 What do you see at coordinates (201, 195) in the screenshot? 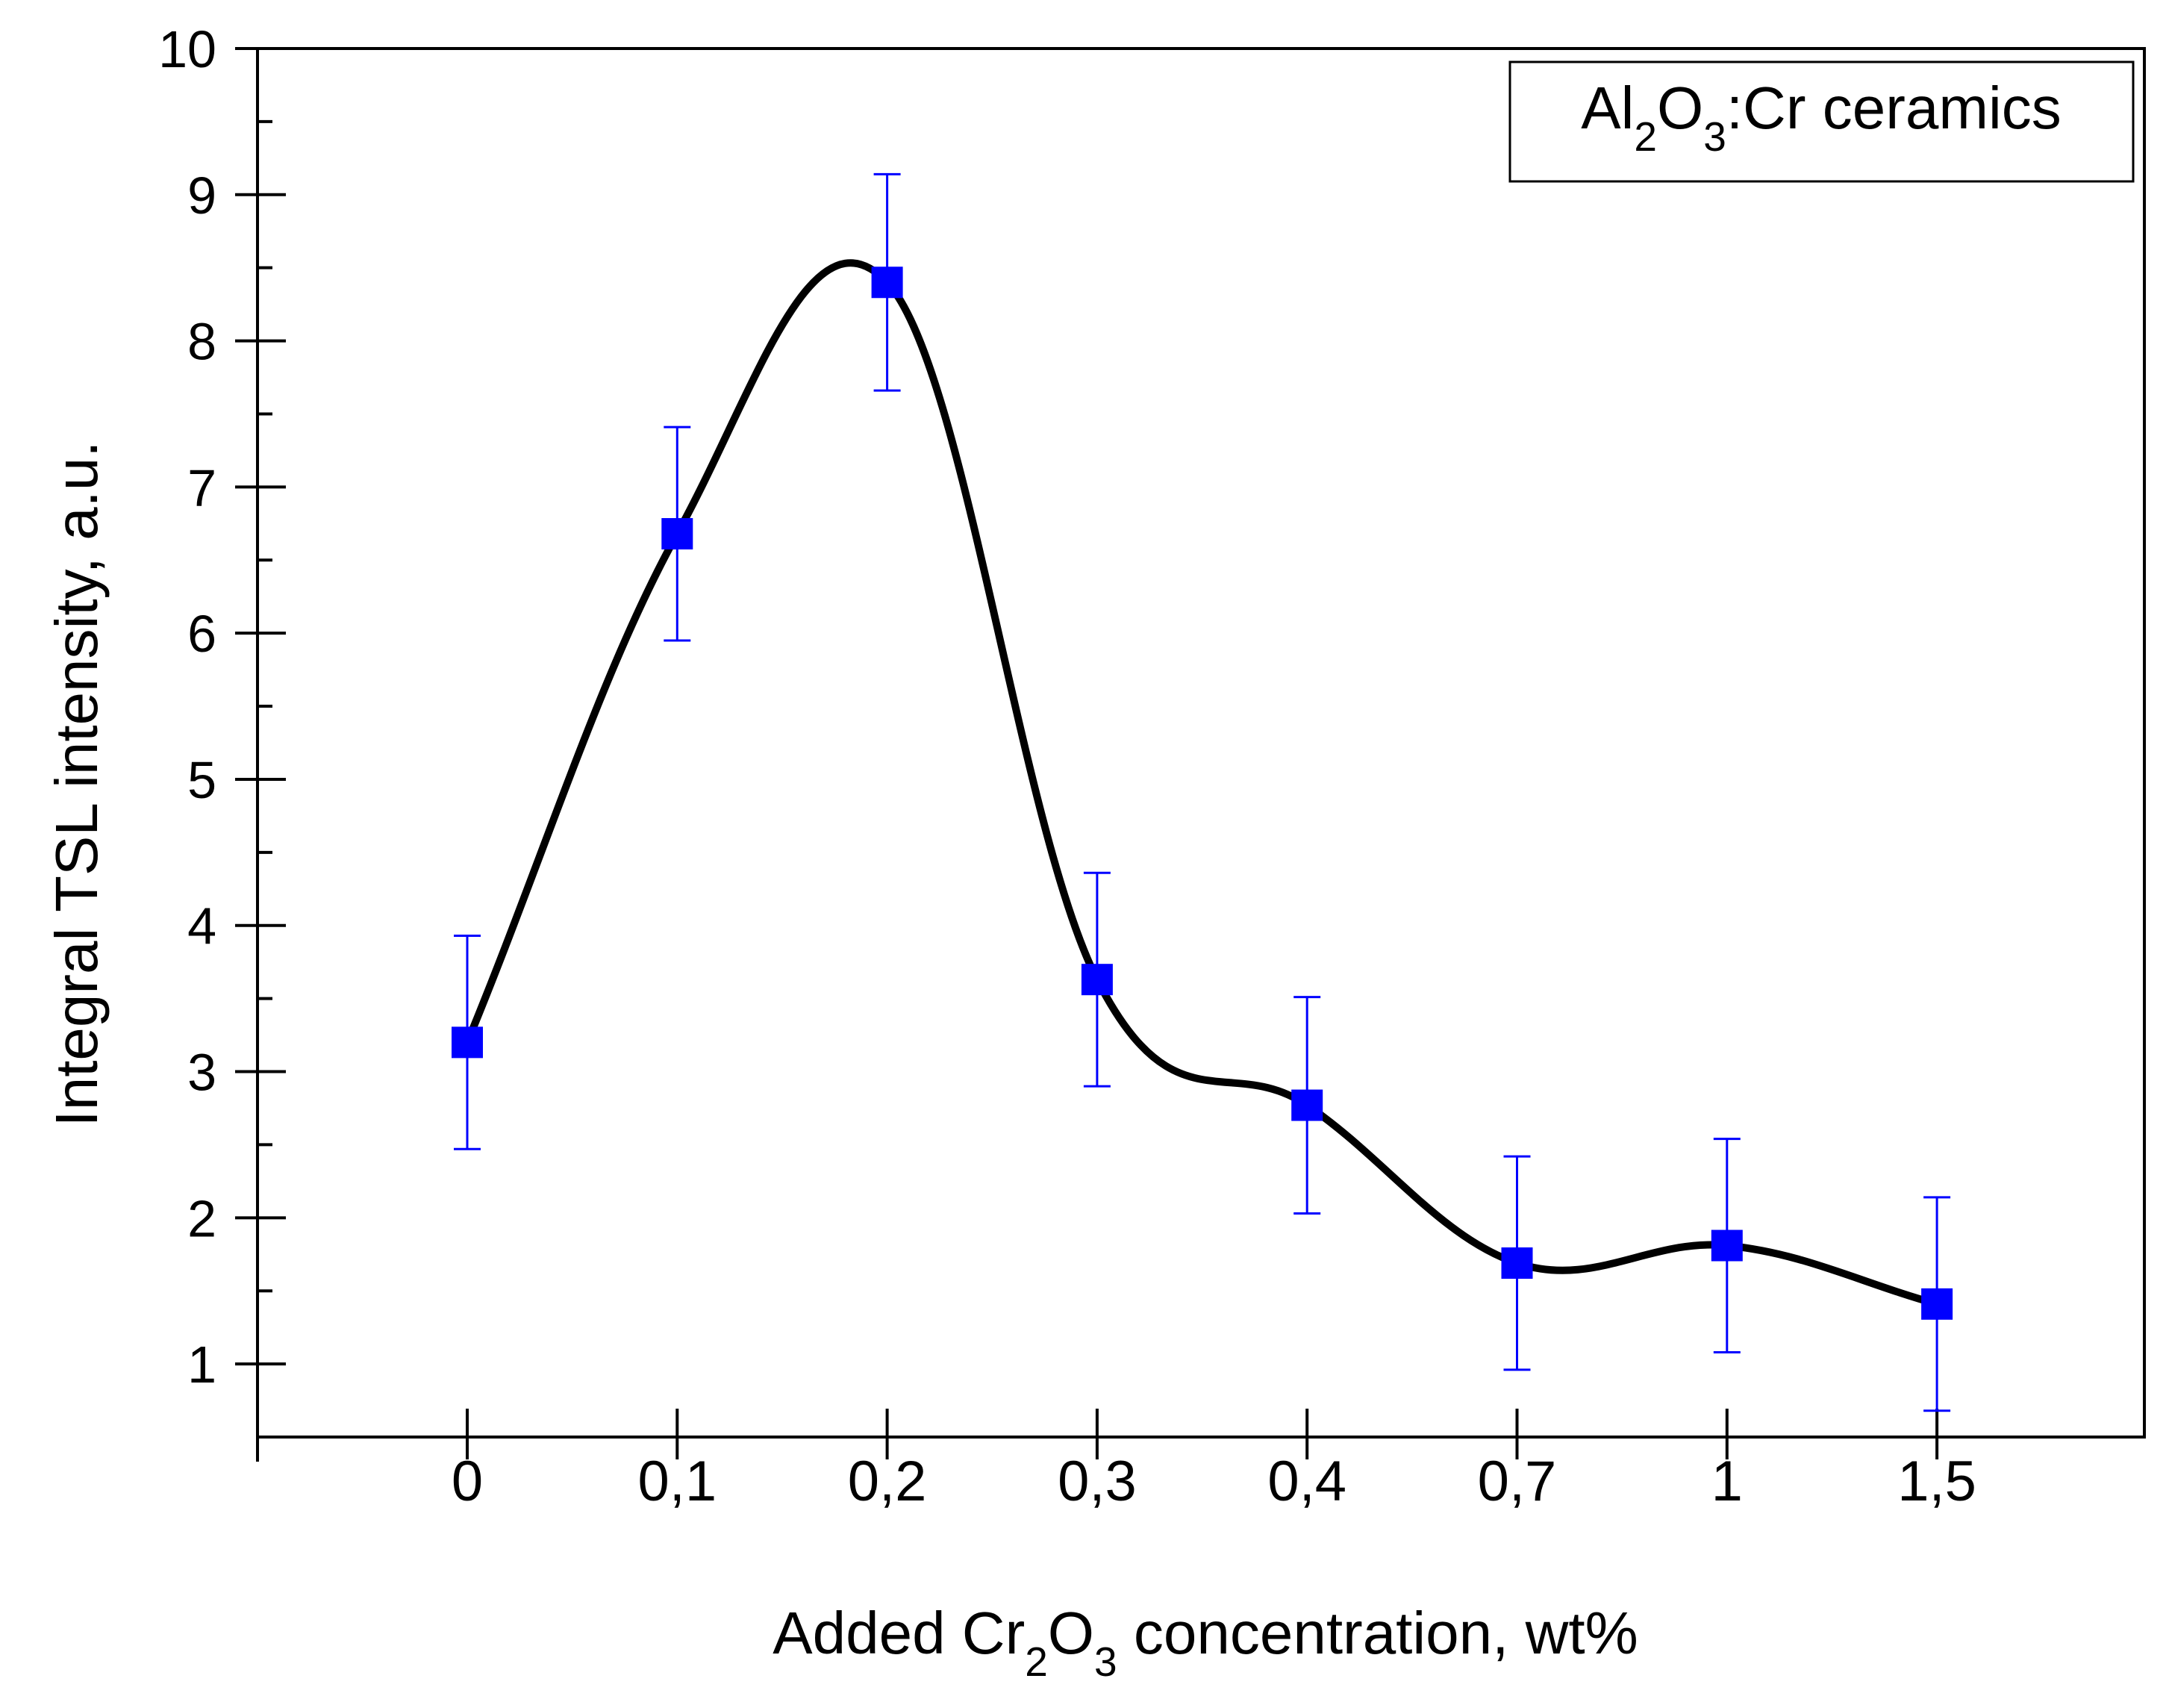
I see `y-tick-label: 9` at bounding box center [201, 195].